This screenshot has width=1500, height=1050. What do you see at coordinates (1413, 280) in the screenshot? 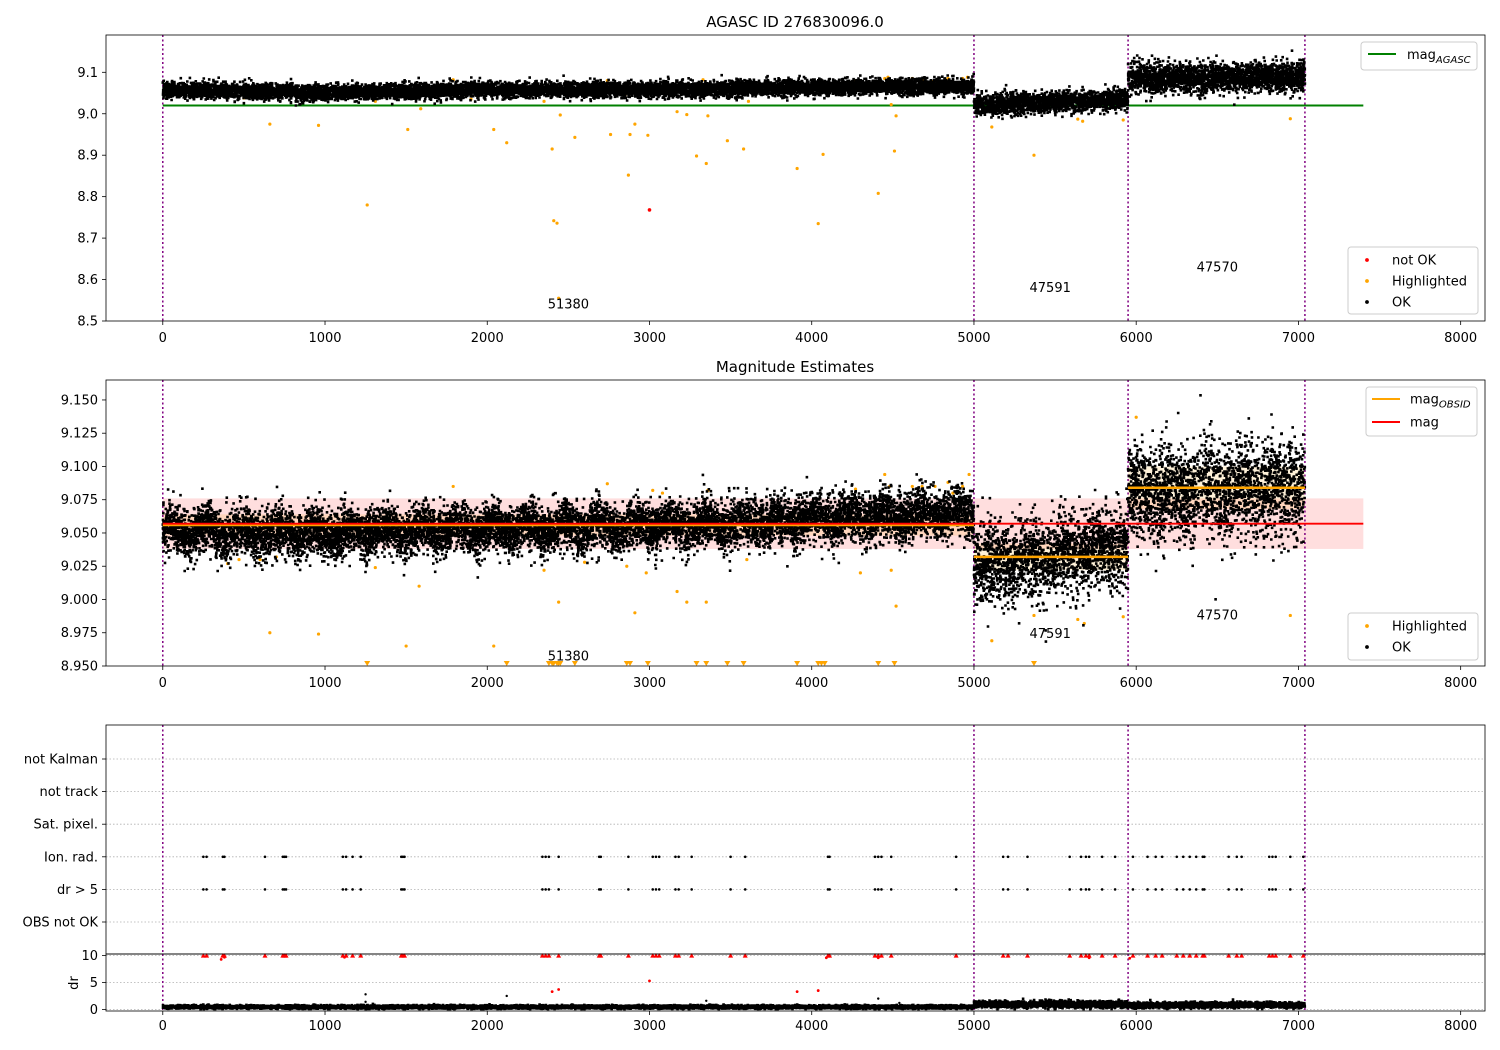
I see `legend-frame` at bounding box center [1413, 280].